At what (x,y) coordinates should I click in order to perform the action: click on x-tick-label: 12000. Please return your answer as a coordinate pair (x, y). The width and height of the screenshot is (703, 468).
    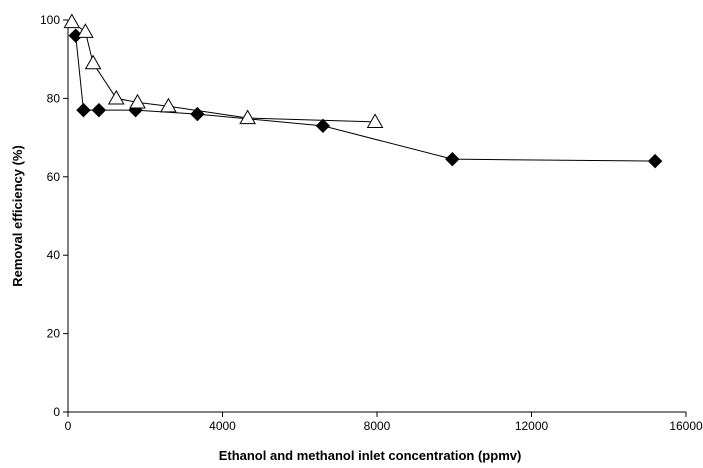
    Looking at the image, I should click on (532, 426).